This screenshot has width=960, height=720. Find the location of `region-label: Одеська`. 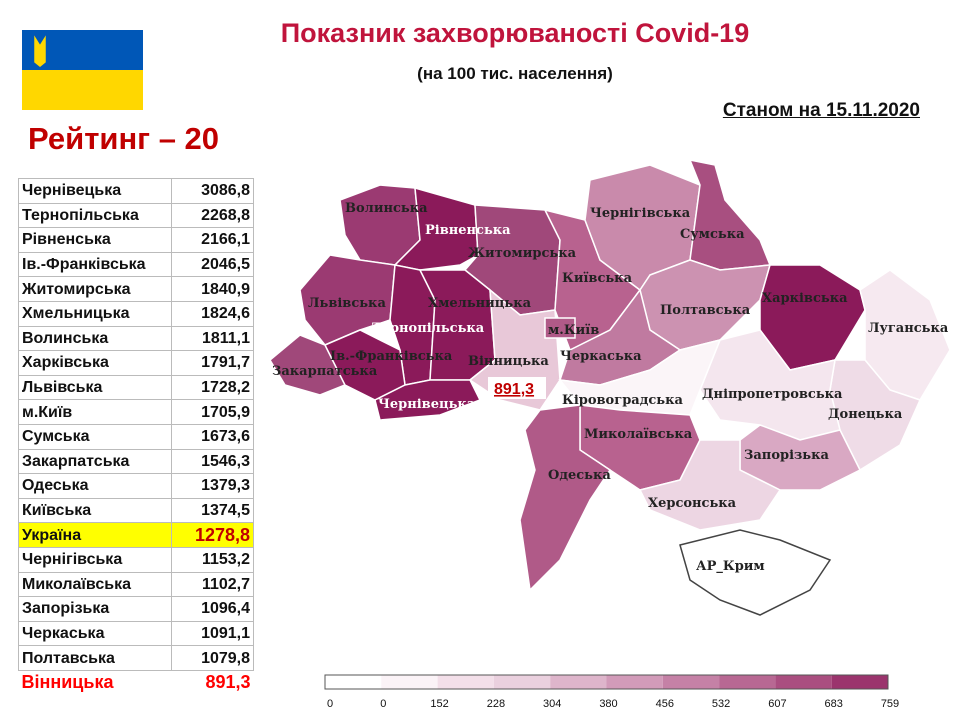

region-label: Одеська is located at coordinates (579, 475).